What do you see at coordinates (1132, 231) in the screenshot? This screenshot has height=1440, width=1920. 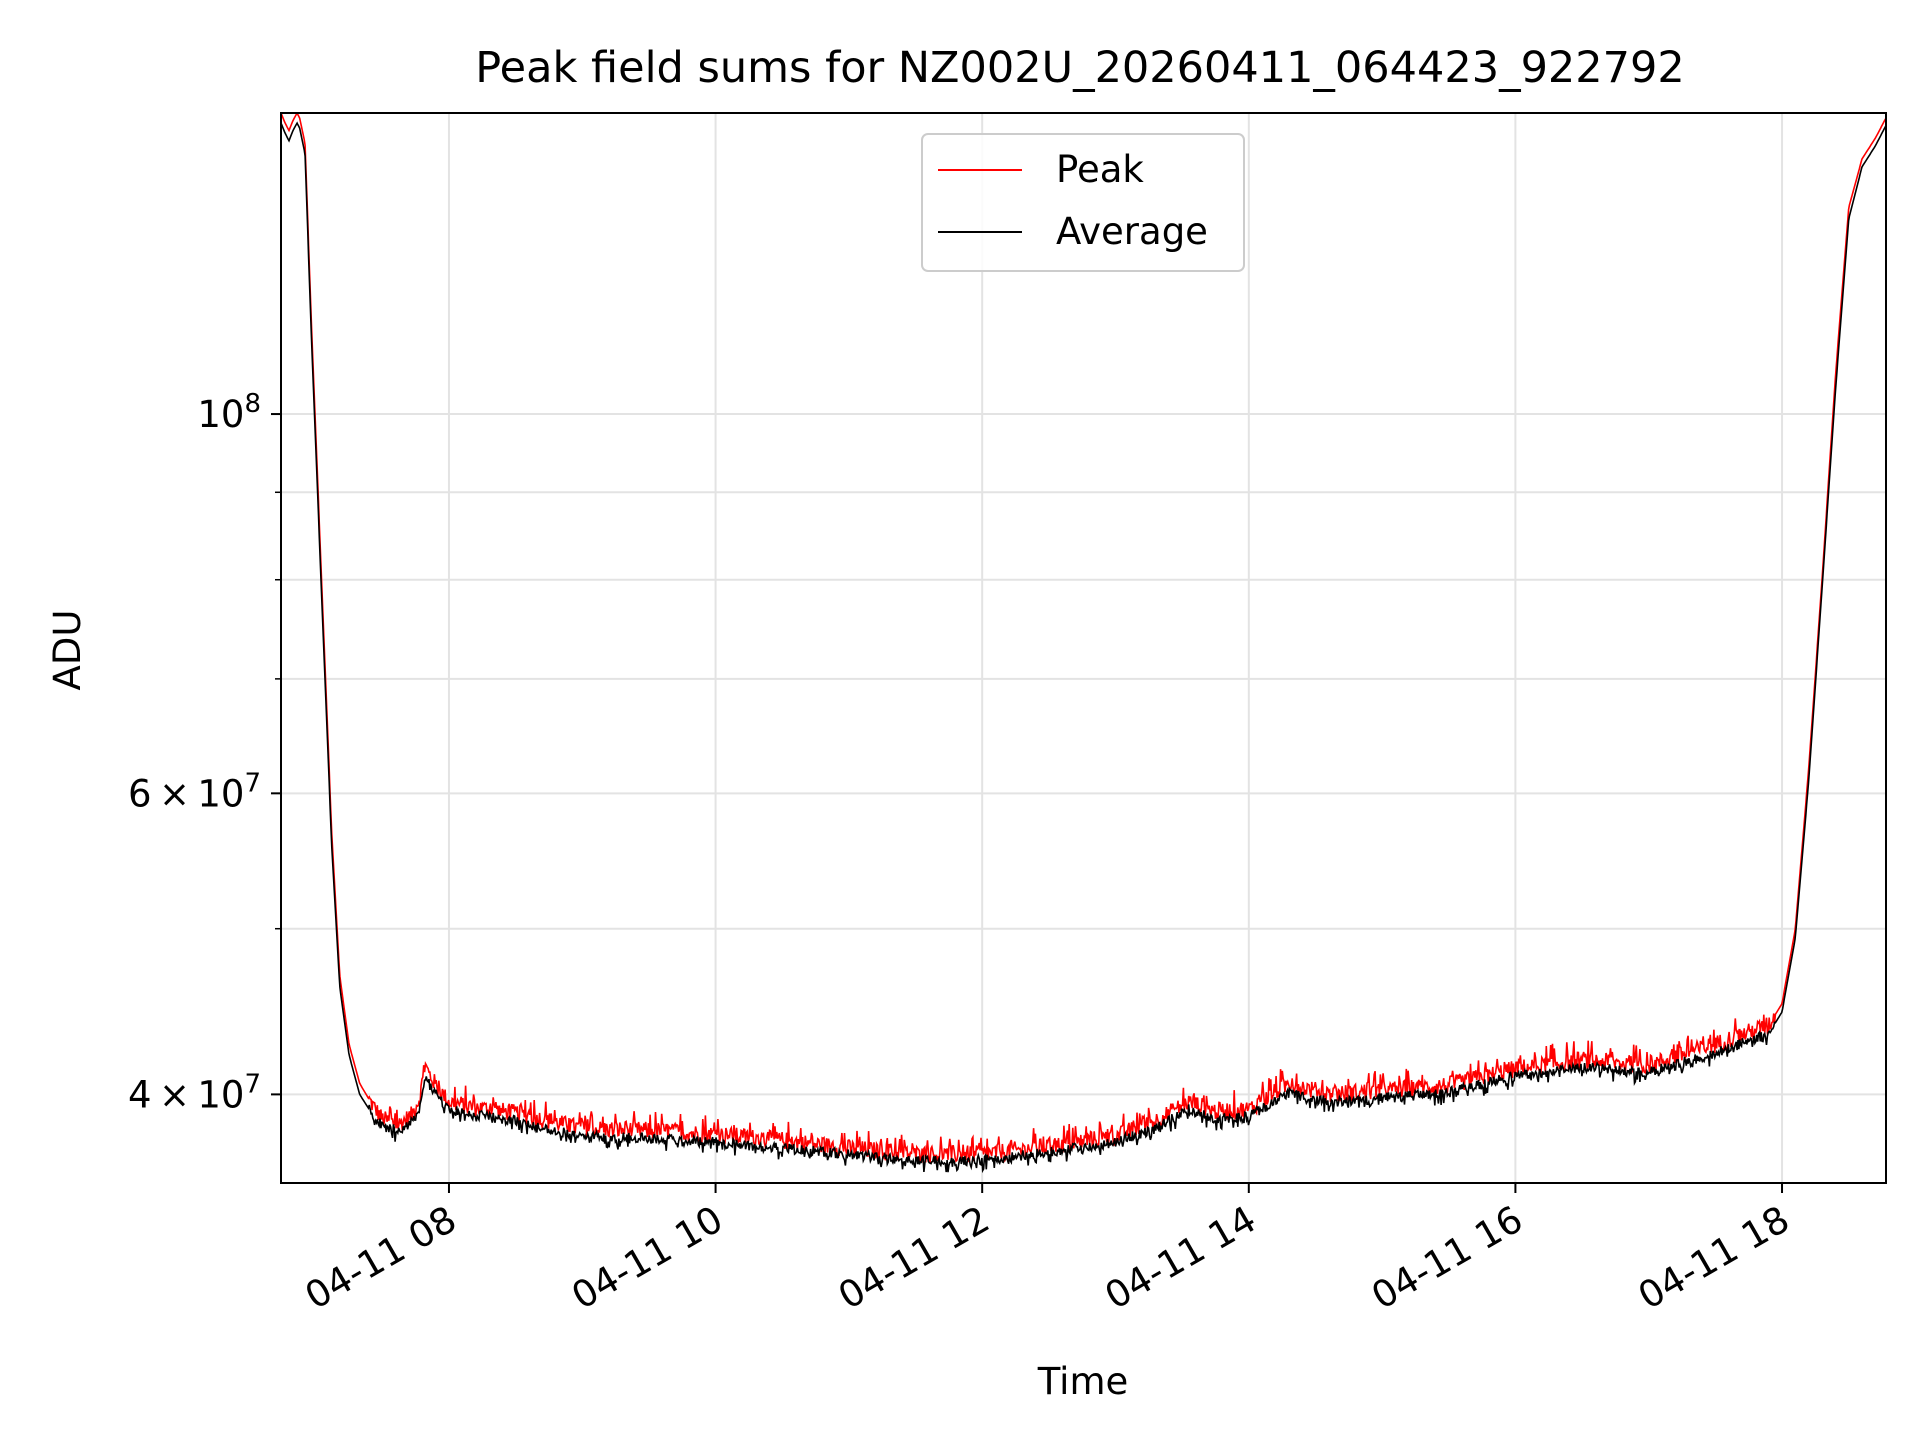 I see `legend-average-label: Average` at bounding box center [1132, 231].